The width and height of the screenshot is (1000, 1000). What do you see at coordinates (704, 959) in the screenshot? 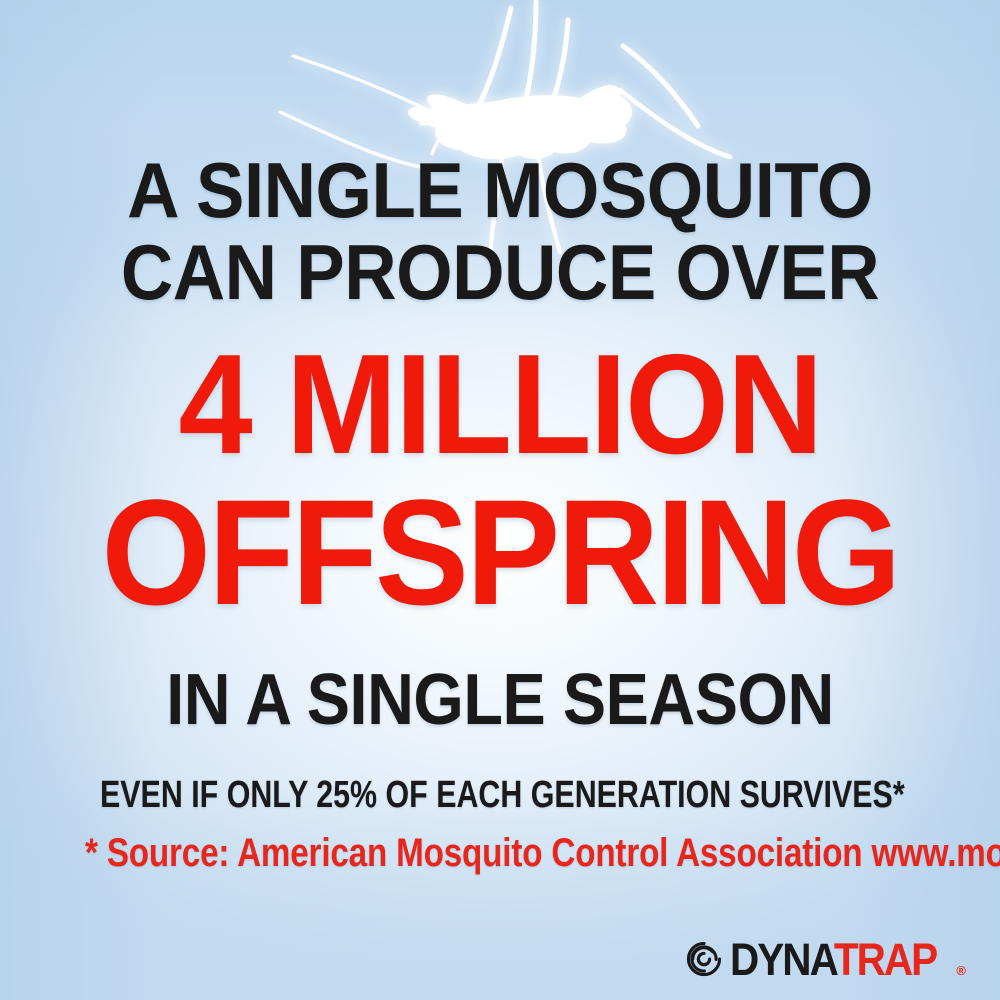
I see `spiral-swirl-icon` at bounding box center [704, 959].